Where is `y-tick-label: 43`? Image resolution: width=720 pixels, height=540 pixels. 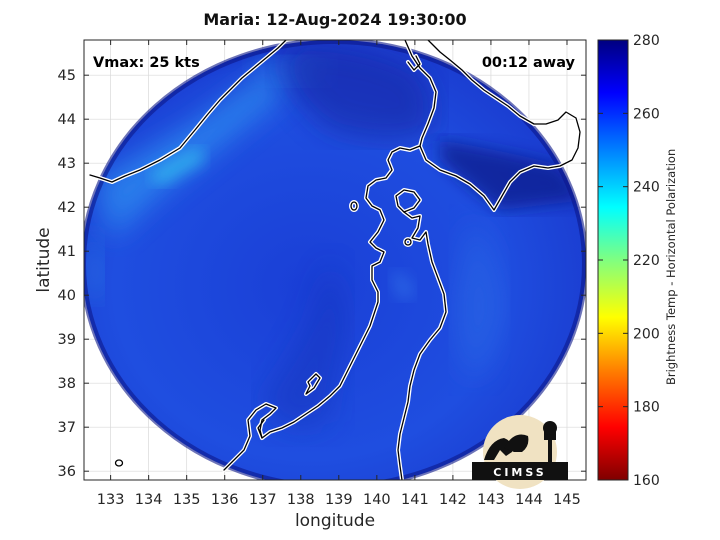
y-tick-label: 43 is located at coordinates (67, 164).